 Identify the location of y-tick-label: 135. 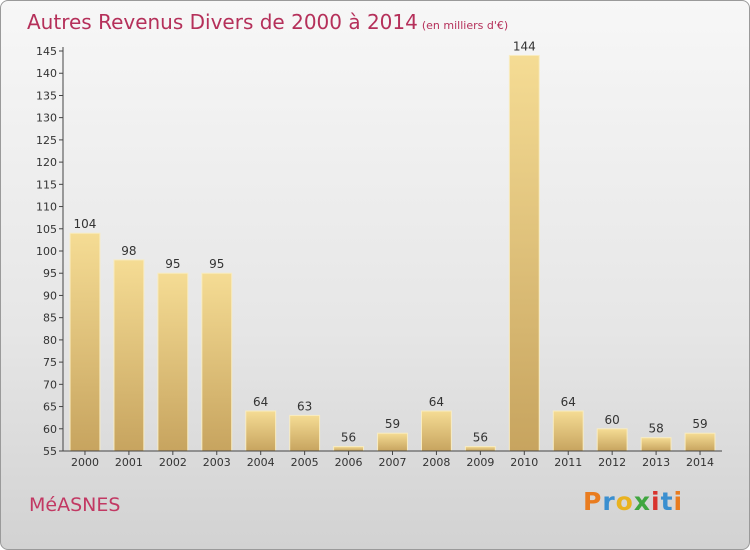
(46, 95).